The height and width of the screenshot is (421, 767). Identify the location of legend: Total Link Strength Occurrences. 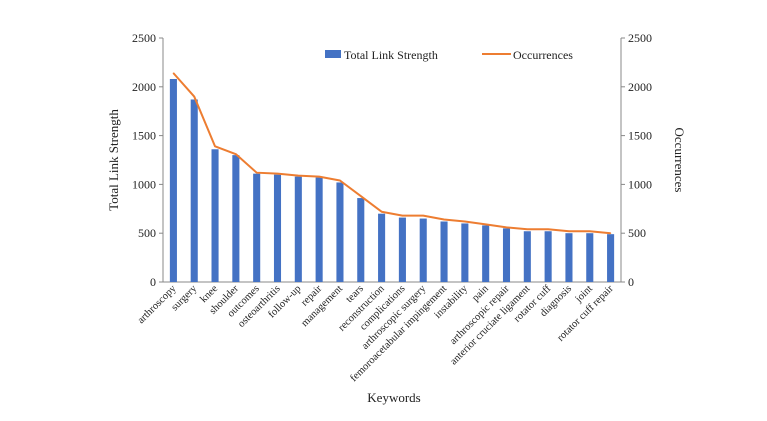
(449, 55).